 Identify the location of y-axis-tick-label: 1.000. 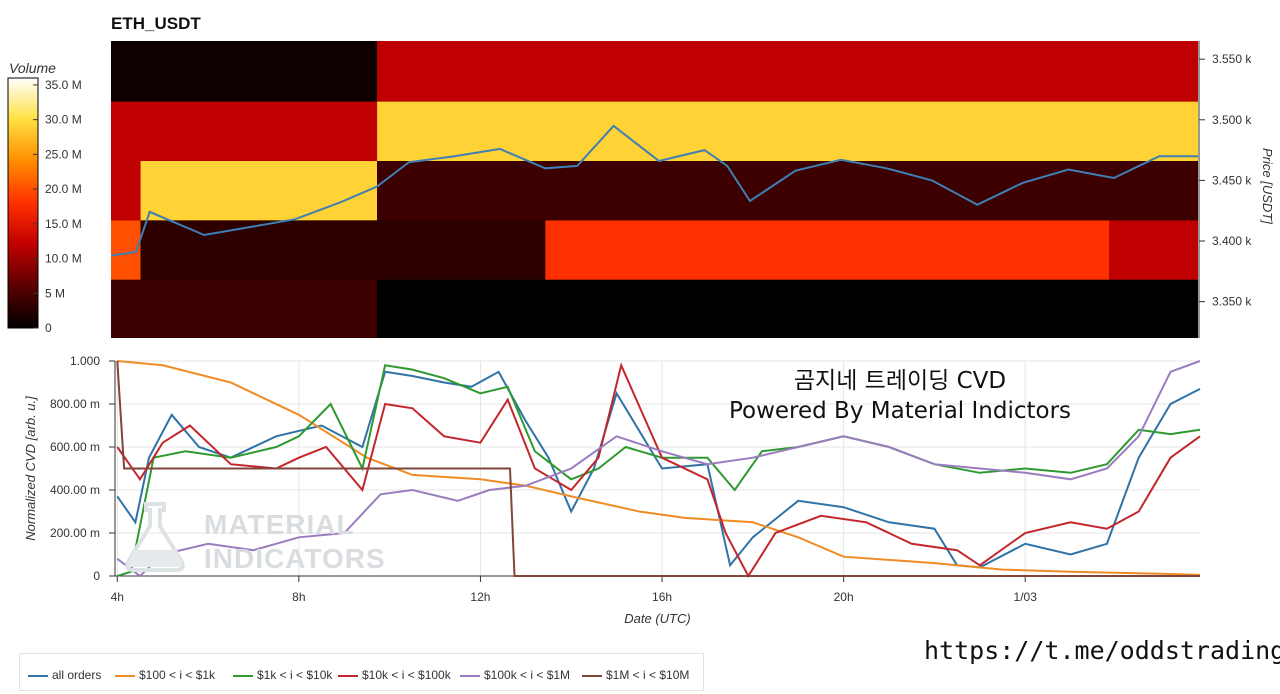
(85, 361).